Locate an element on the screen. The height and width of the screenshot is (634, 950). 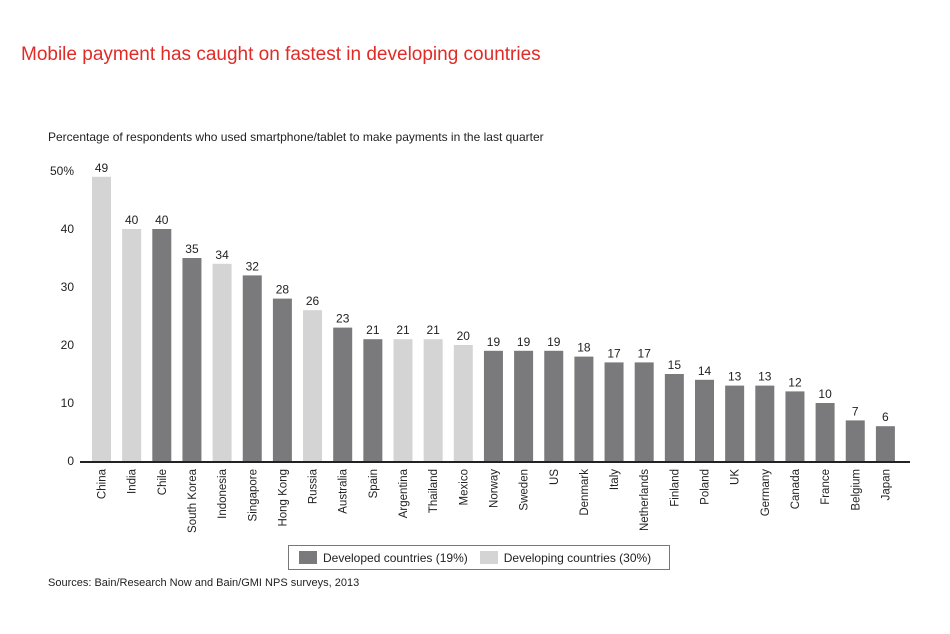
x-tick-label: France is located at coordinates (826, 487).